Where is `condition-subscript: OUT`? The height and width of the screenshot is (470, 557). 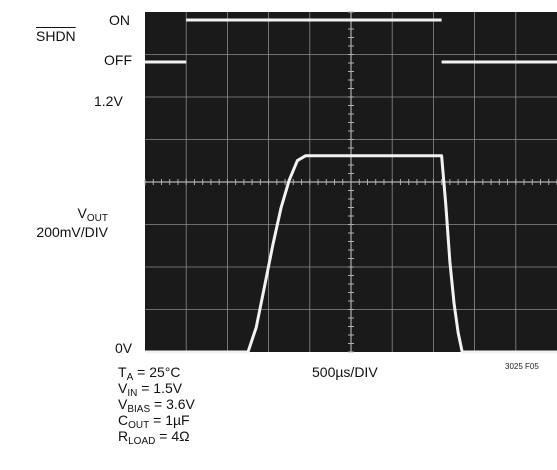 condition-subscript: OUT is located at coordinates (139, 425).